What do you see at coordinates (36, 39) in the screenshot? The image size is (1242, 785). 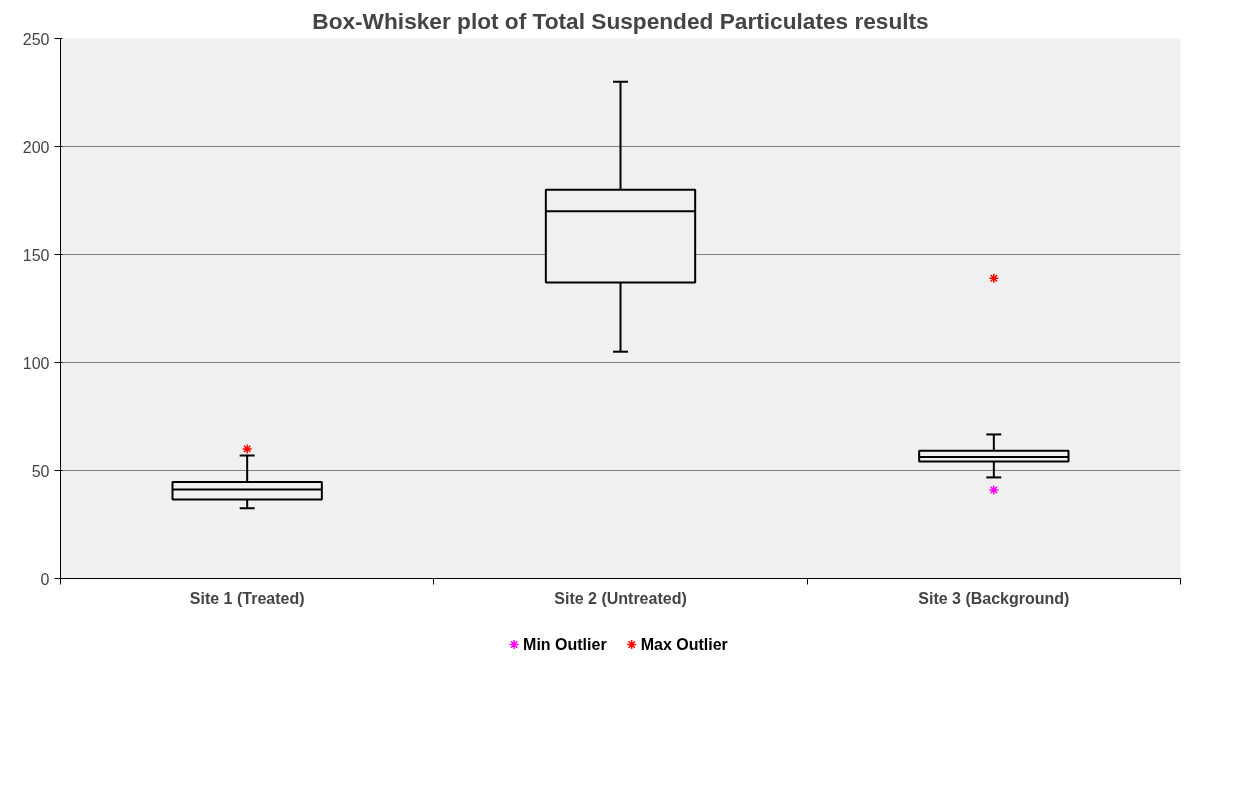 I see `y-tick-label: 250` at bounding box center [36, 39].